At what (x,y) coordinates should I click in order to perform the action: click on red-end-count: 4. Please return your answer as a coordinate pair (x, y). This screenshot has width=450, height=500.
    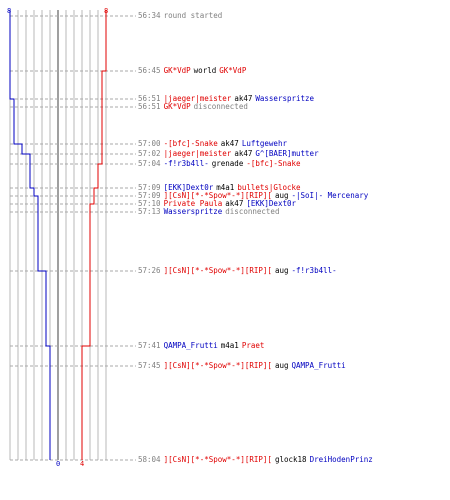
    Looking at the image, I should click on (82, 464).